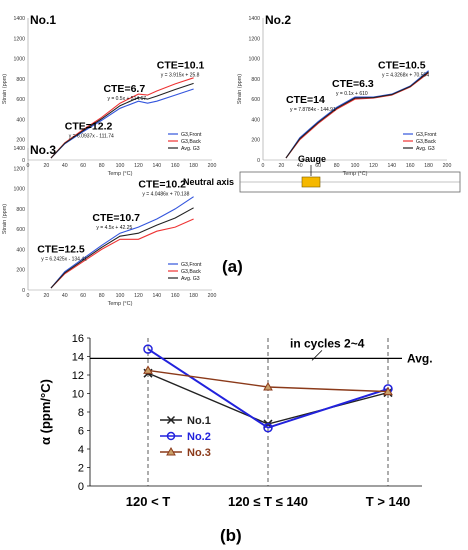 Image resolution: width=468 pixels, height=550 pixels. Describe the element at coordinates (268, 501) in the screenshot. I see `category-label: 120 ≤ T ≤ 140` at that location.